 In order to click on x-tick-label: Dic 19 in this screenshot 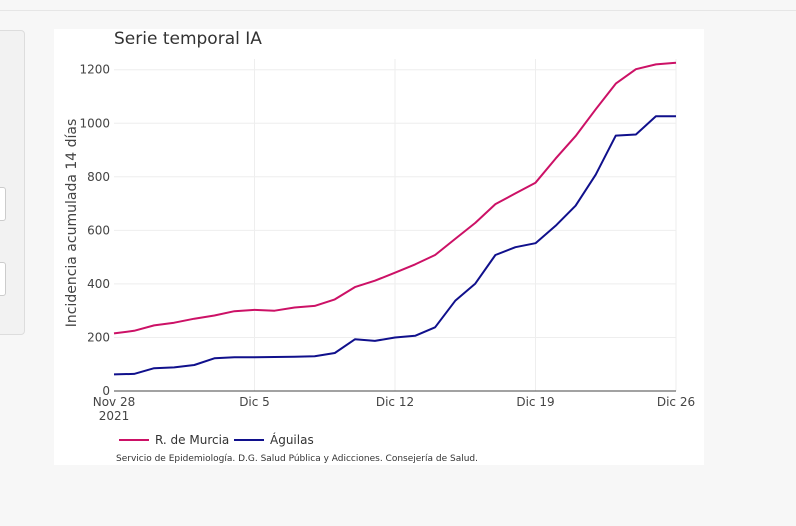, I will do `click(535, 402)`.